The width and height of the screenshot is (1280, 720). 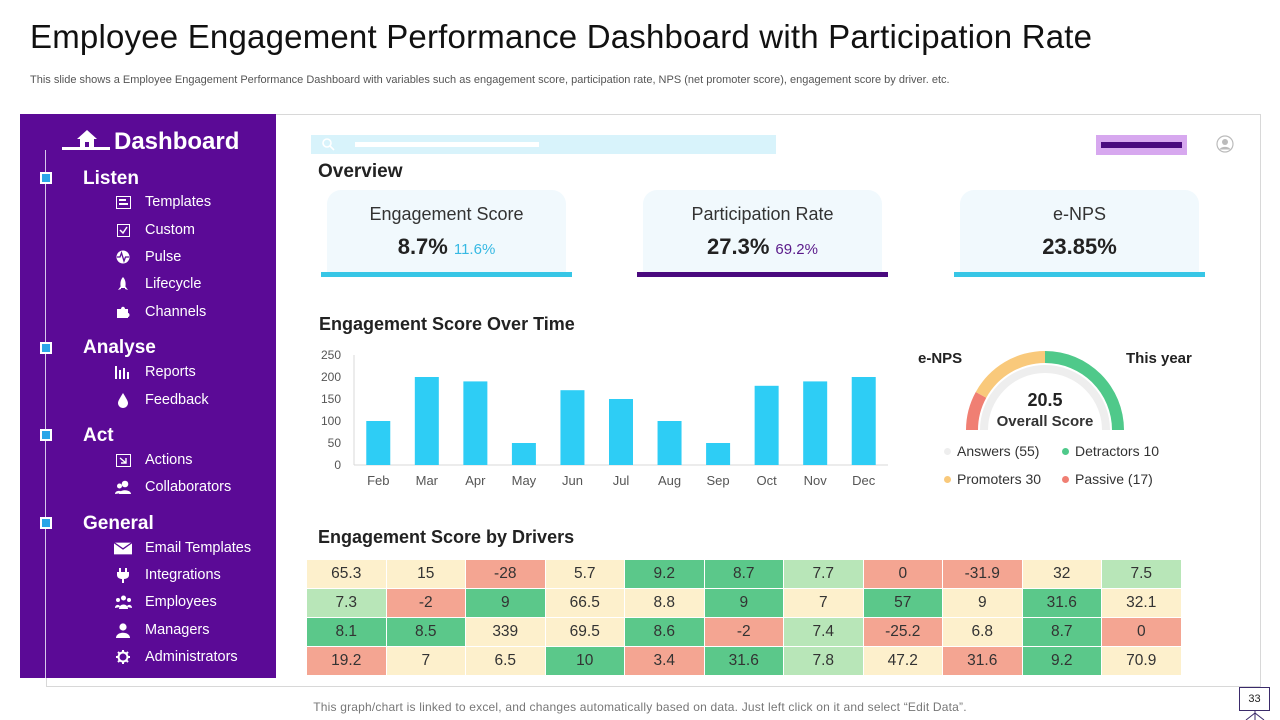 I want to click on sidebar-item-employees: Employees, so click(x=165, y=602).